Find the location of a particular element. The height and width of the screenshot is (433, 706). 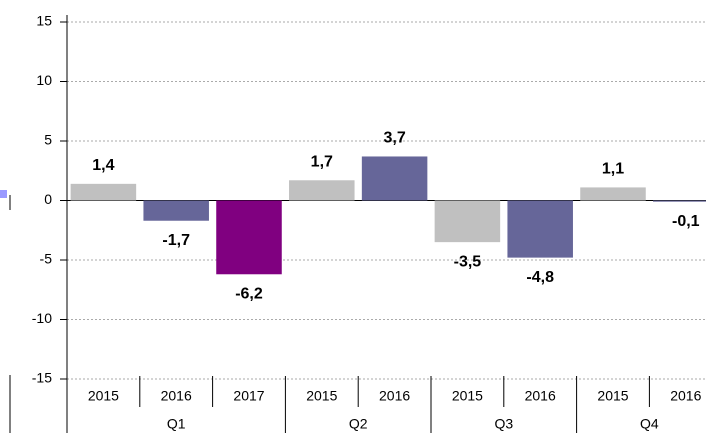

value-label: -6,2 is located at coordinates (249, 293).